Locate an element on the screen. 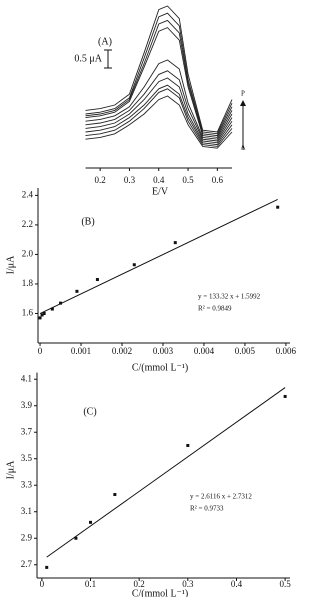 The width and height of the screenshot is (320, 597). x-tick-label: 0.005 is located at coordinates (245, 351).